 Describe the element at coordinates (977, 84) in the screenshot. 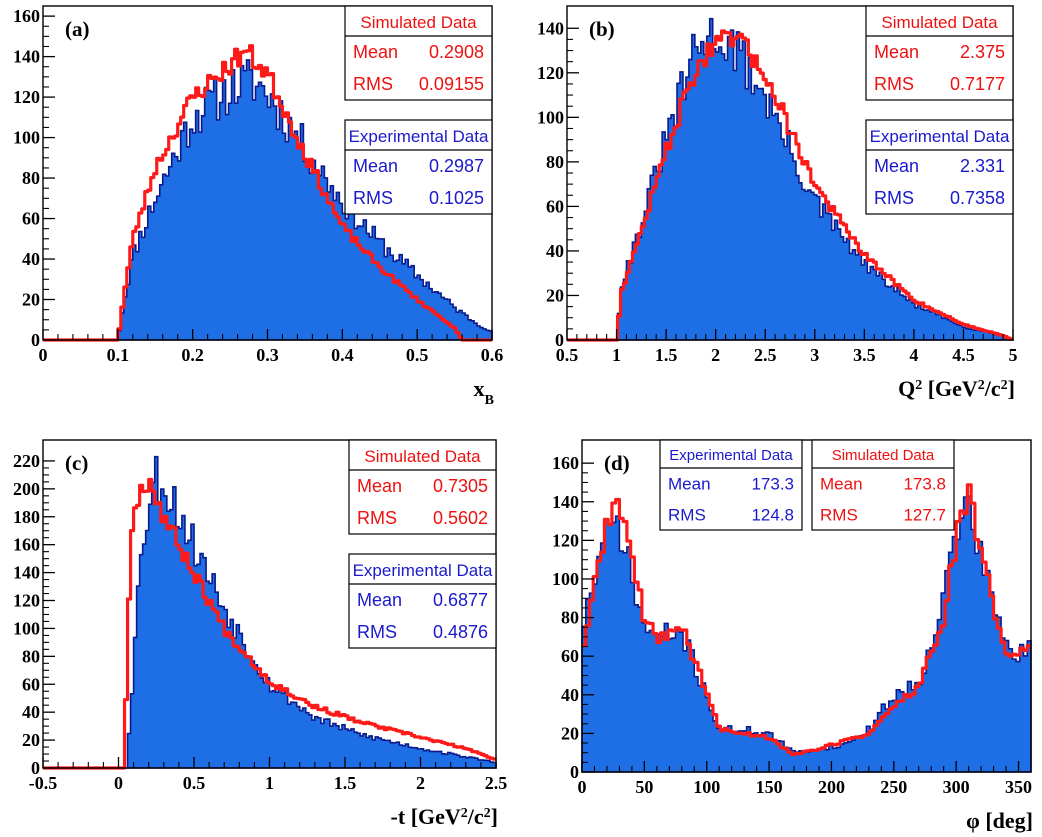

I see `stats-row-value: 0.7177` at that location.